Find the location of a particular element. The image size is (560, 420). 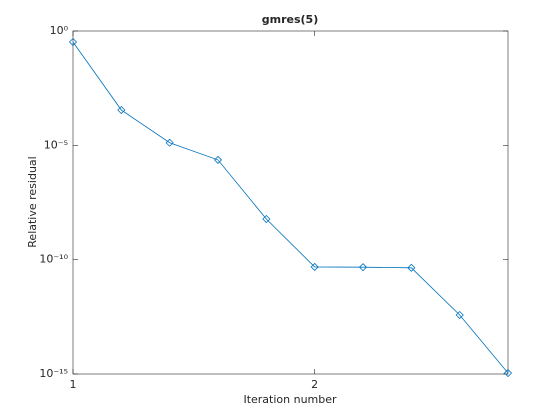

y-tick-label: 10⁻¹⁵ is located at coordinates (53, 373).